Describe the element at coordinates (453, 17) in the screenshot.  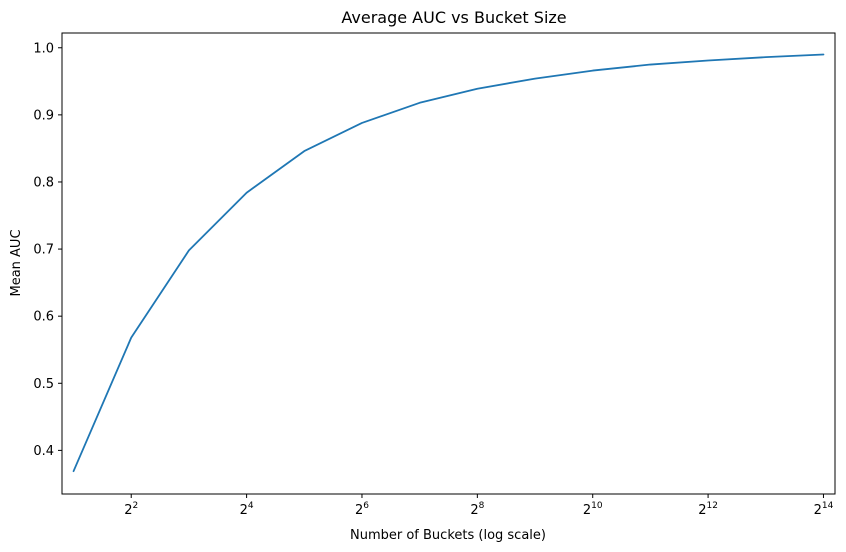
I see `chart-title: Average AUC vs Bucket Size` at that location.